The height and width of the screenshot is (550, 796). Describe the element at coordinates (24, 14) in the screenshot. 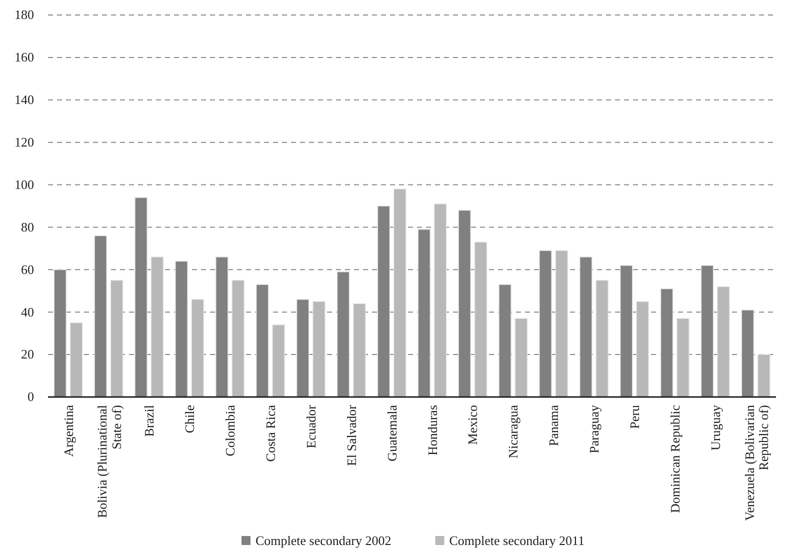

I see `y-tick-label: 180` at that location.